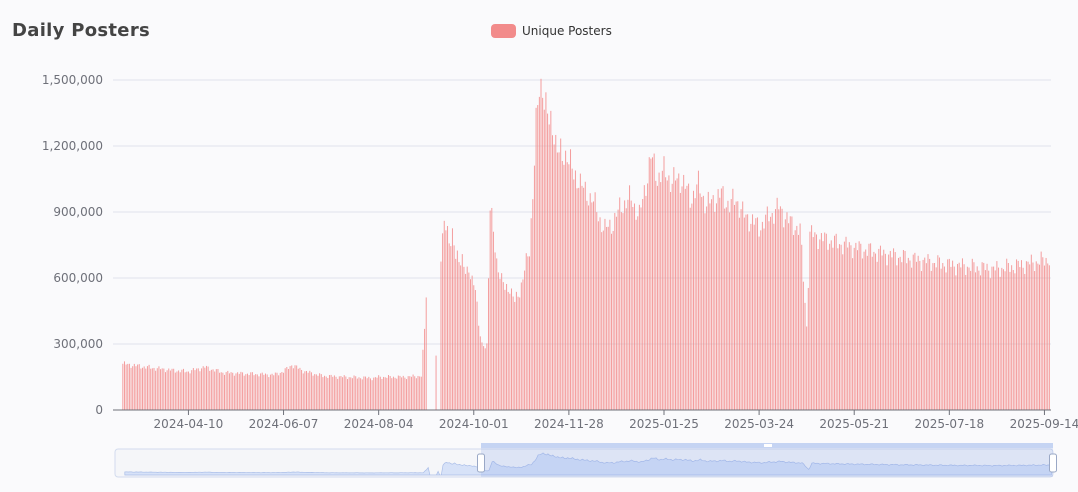 Image resolution: width=1078 pixels, height=492 pixels. I want to click on zoom-handle-left, so click(481, 463).